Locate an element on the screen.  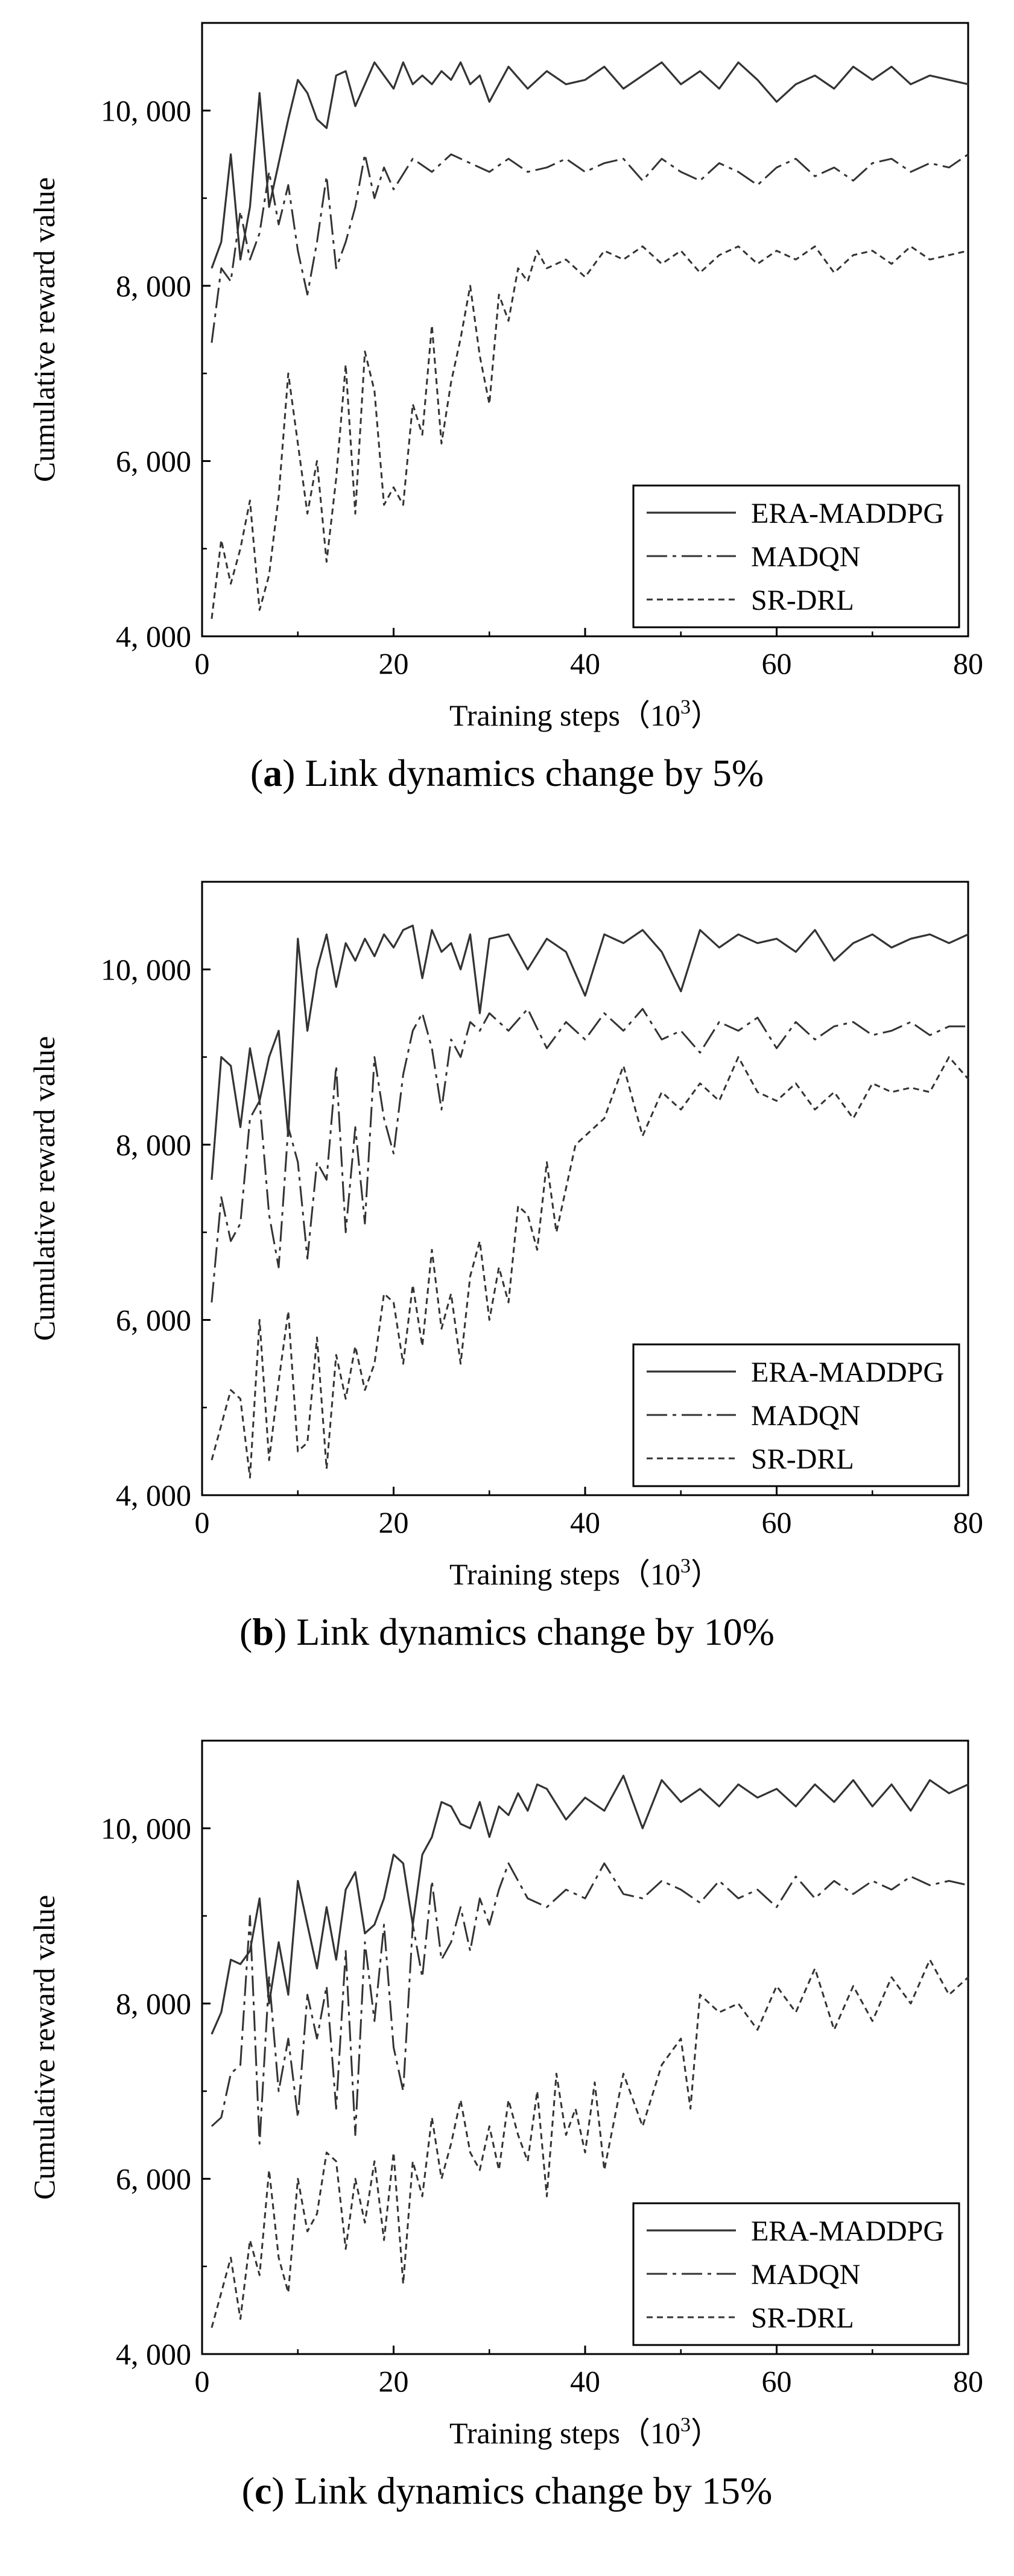
caption-text-a: Link dynamics change by 5% is located at coordinates (534, 773).